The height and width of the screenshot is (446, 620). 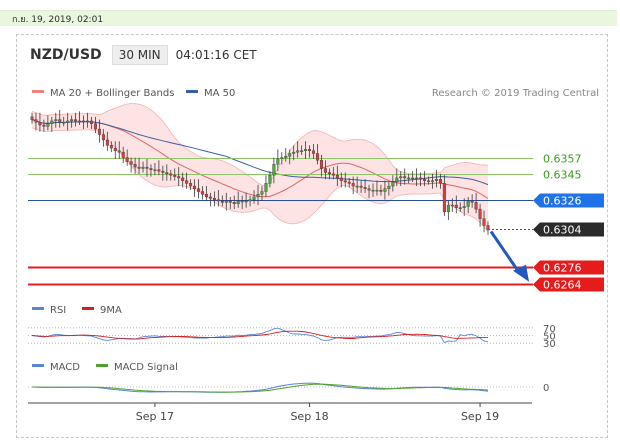 I want to click on rsi-legend: RSI 9MA, so click(x=77, y=310).